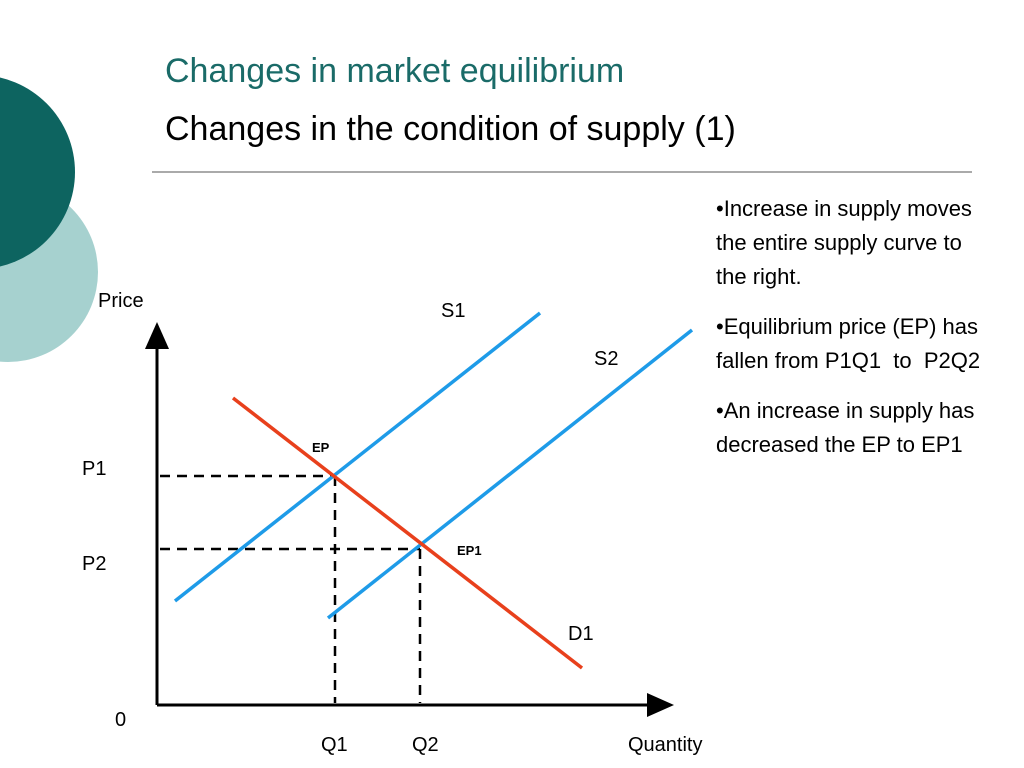 Image resolution: width=1024 pixels, height=768 pixels. What do you see at coordinates (94, 564) in the screenshot?
I see `price-label: P2` at bounding box center [94, 564].